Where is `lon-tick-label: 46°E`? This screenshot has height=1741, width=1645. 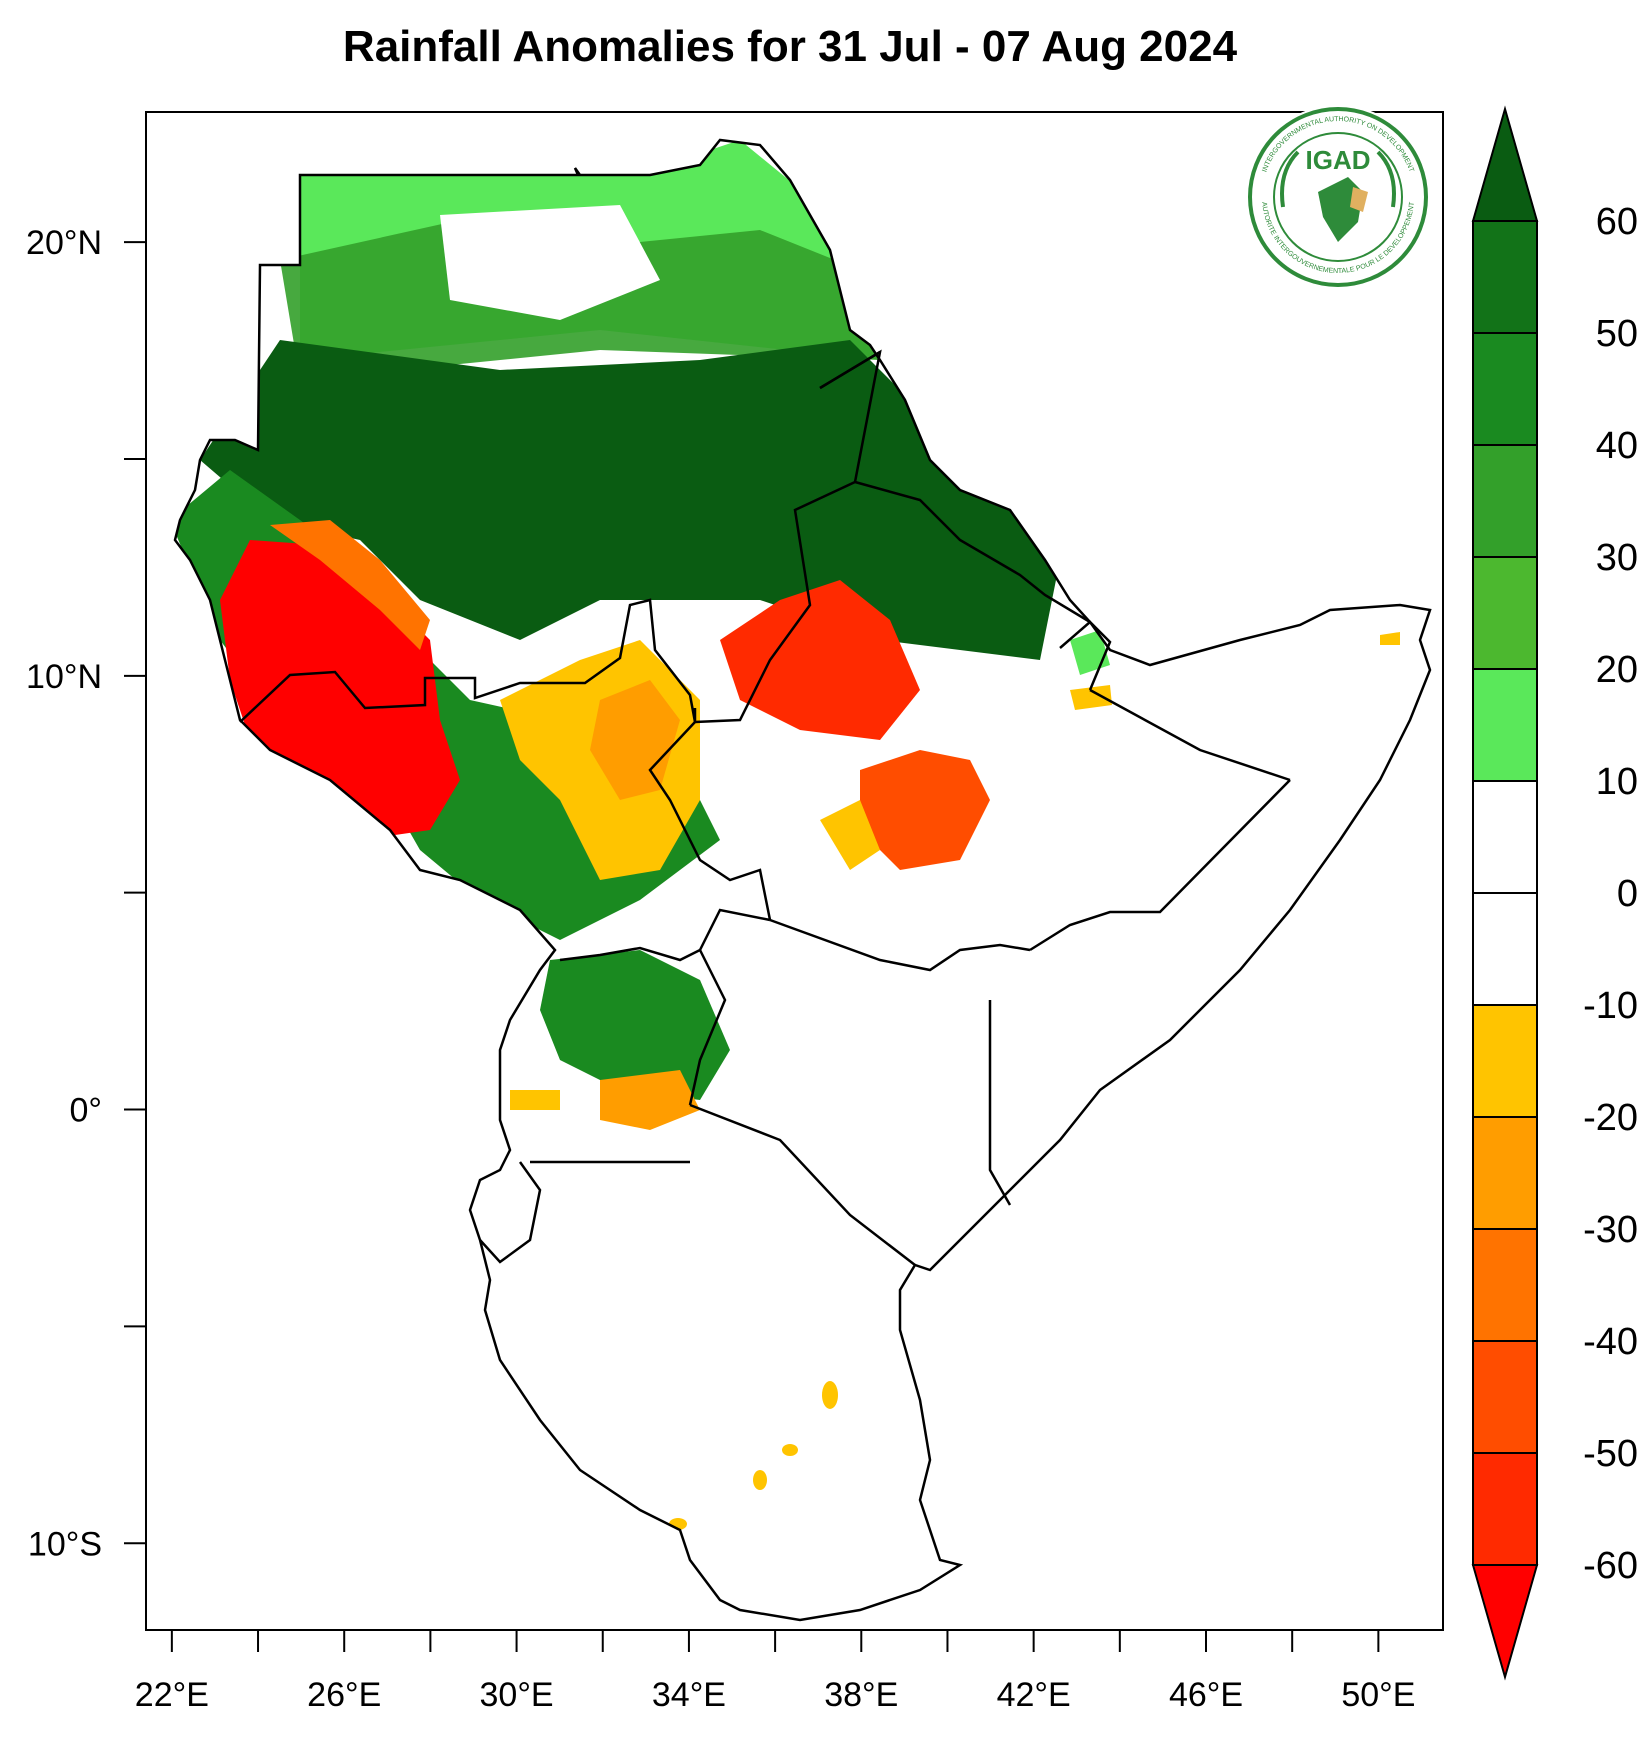 lon-tick-label: 46°E is located at coordinates (1206, 1695).